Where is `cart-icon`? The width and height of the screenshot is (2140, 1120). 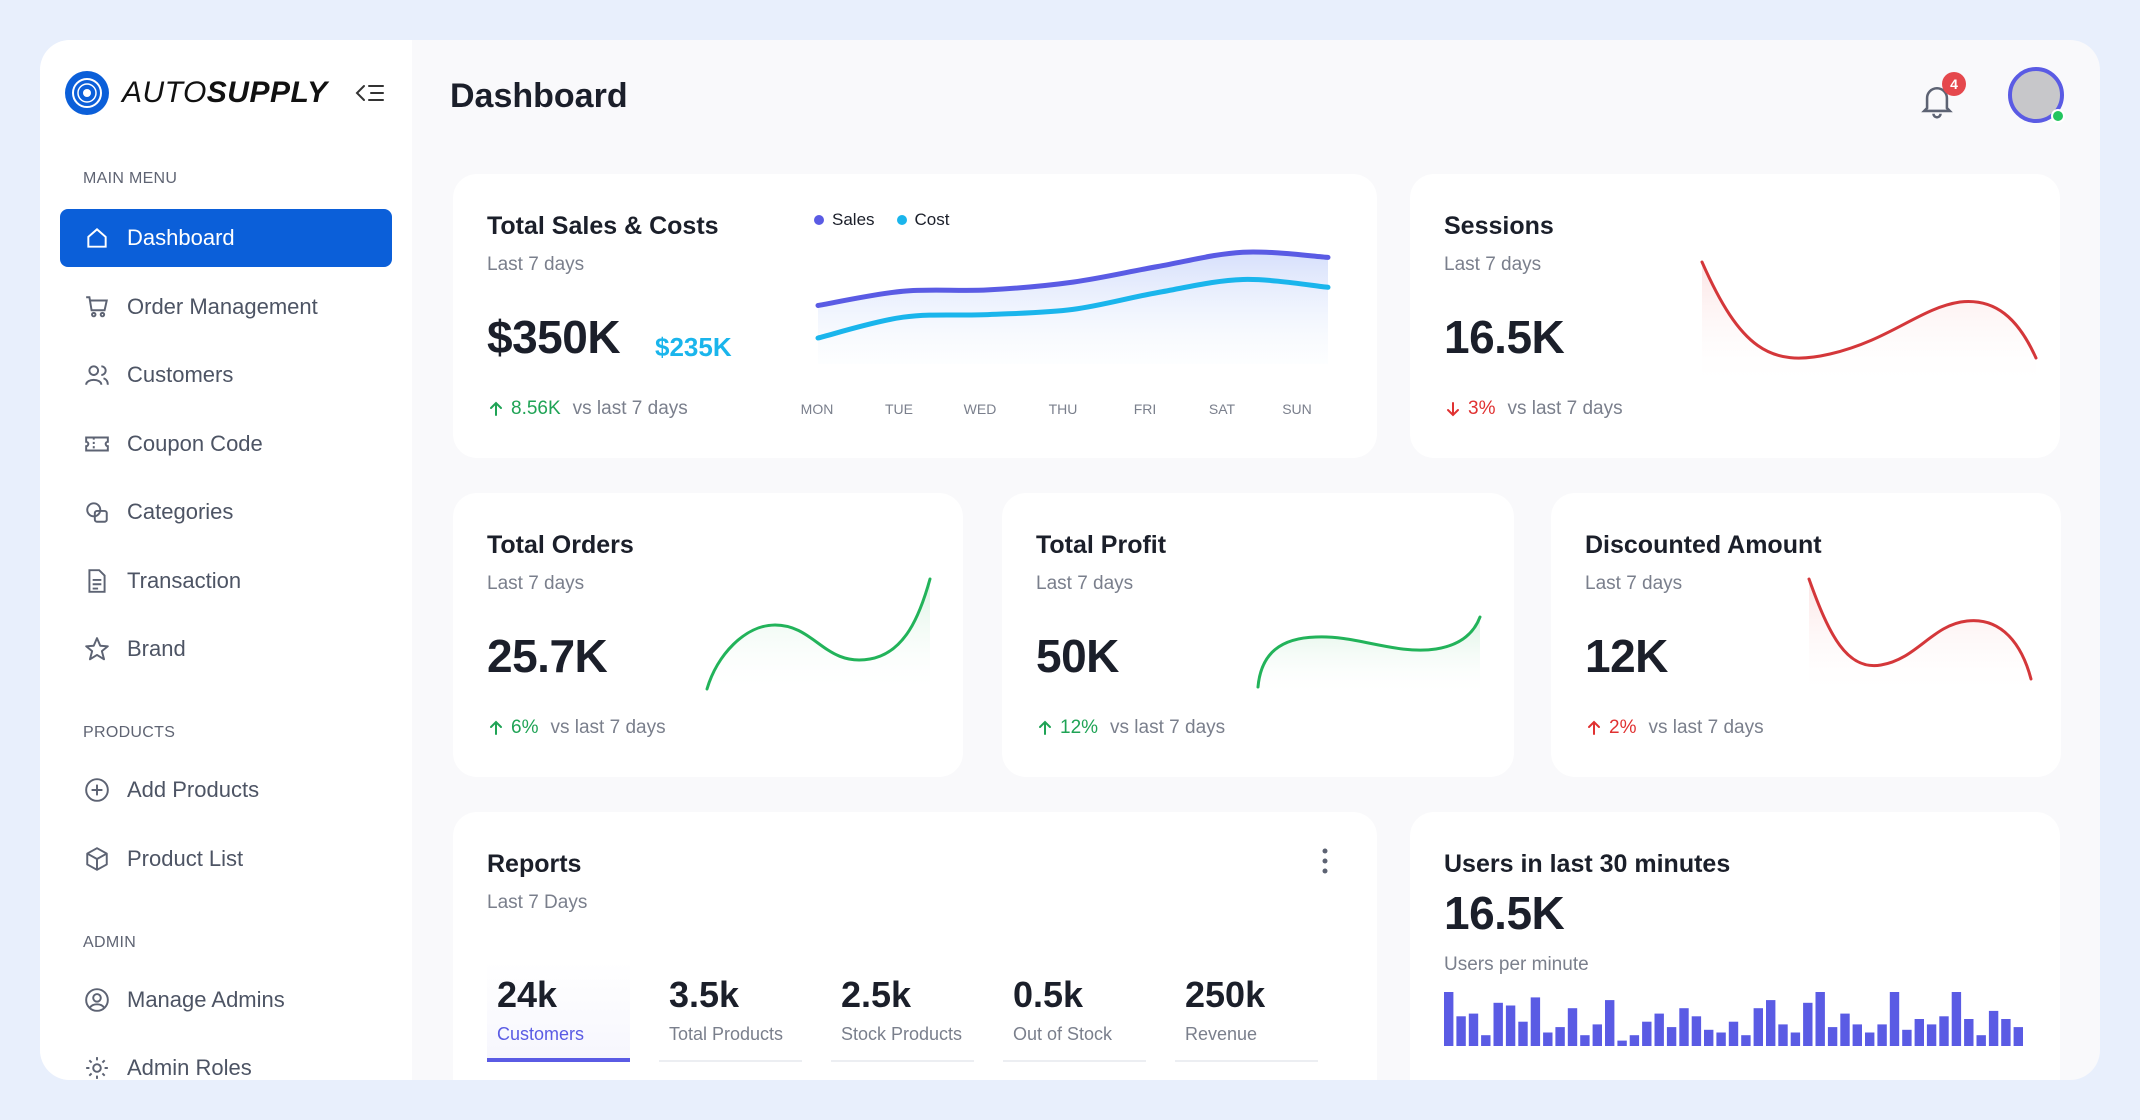 cart-icon is located at coordinates (97, 307).